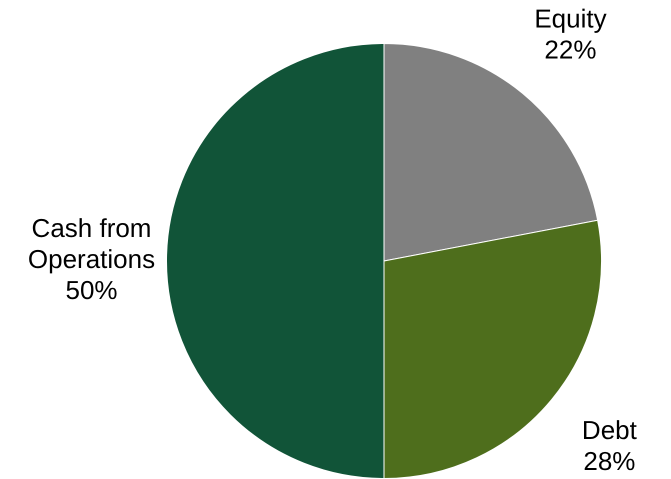 Image resolution: width=671 pixels, height=479 pixels. What do you see at coordinates (570, 49) in the screenshot?
I see `data-label: 22%` at bounding box center [570, 49].